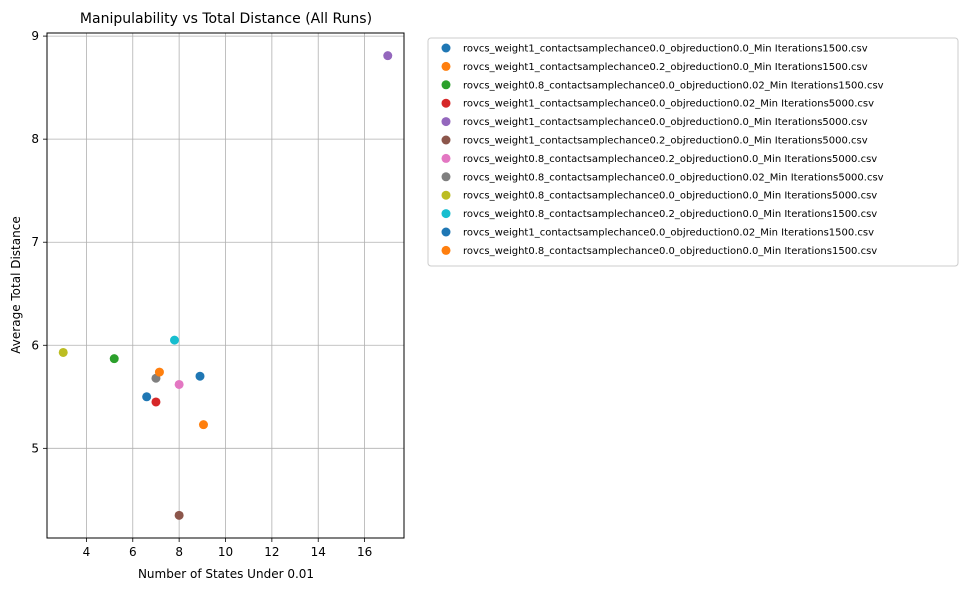 The image size is (969, 590). I want to click on y-tick-label: 9, so click(35, 36).